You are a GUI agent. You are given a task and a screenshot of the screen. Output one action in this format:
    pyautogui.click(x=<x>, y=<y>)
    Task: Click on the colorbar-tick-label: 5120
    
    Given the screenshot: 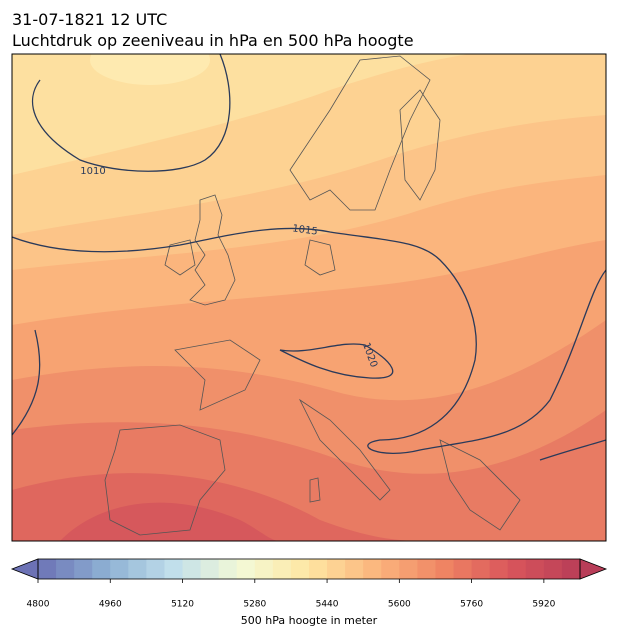 What is the action you would take?
    pyautogui.click(x=182, y=605)
    